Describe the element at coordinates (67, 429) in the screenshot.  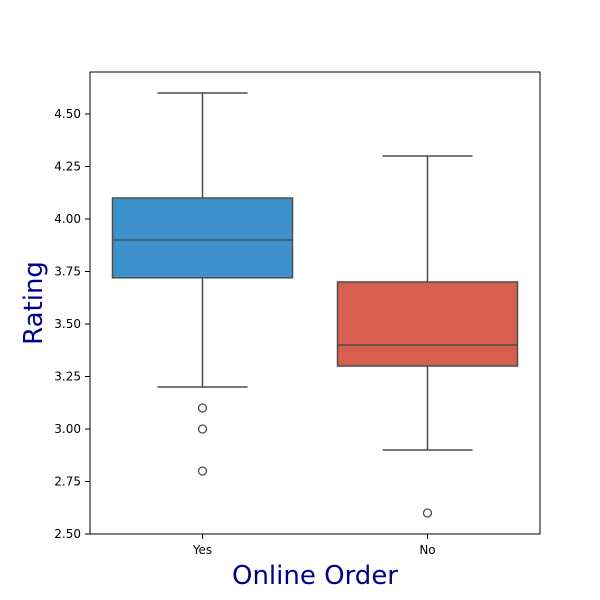
I see `y-tick-label: 3.00` at that location.